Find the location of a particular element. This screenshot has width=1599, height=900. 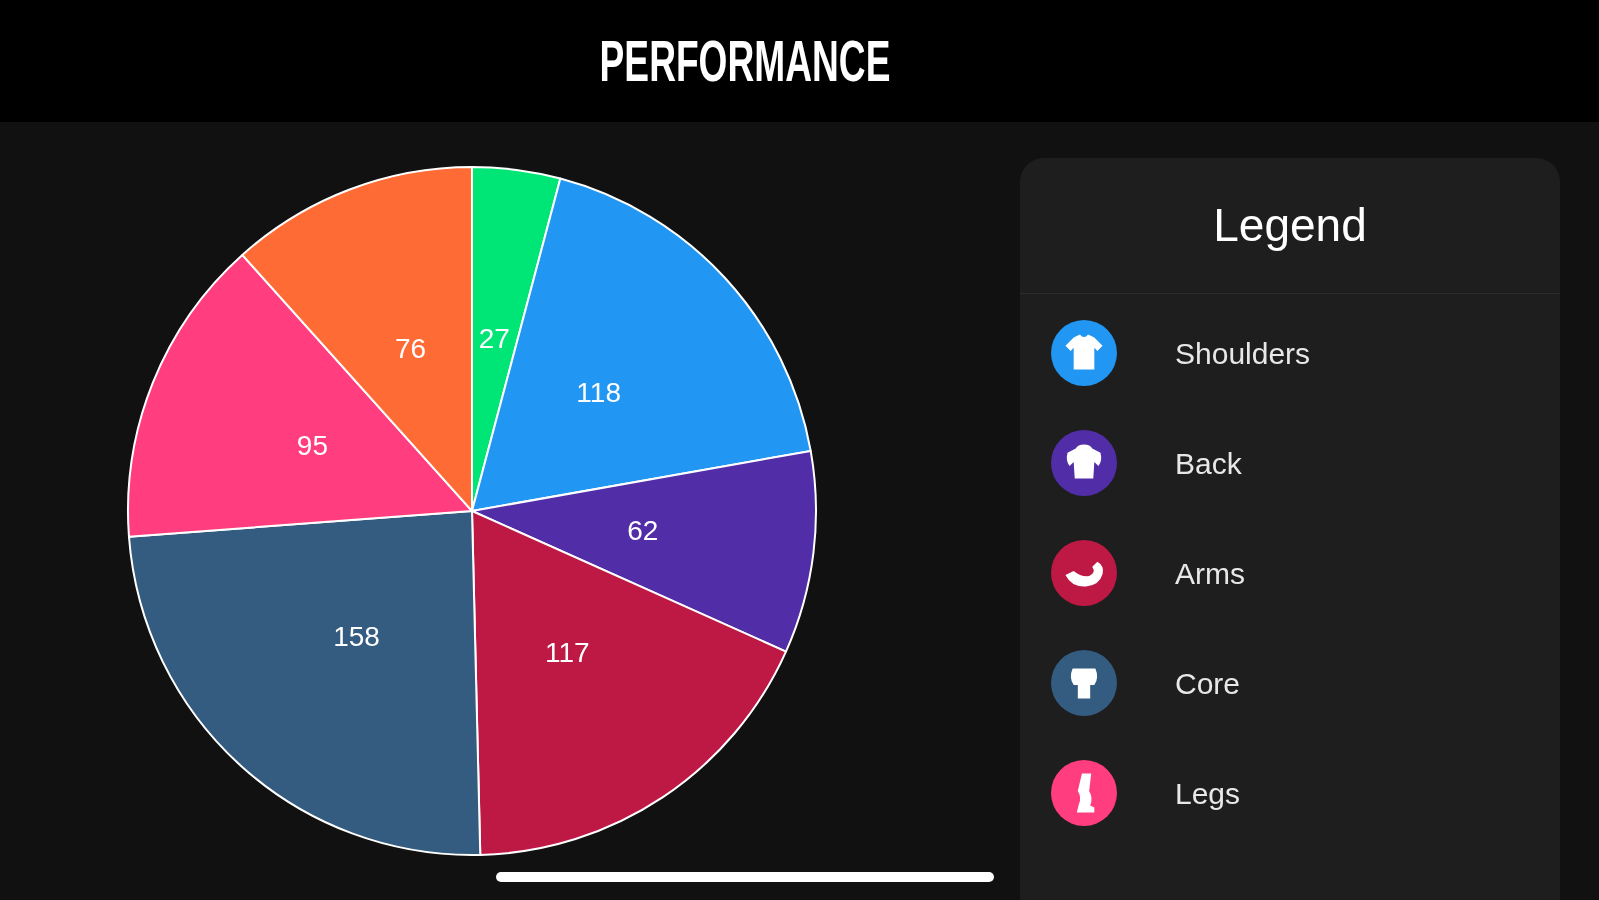

data-label: 27 is located at coordinates (494, 339).